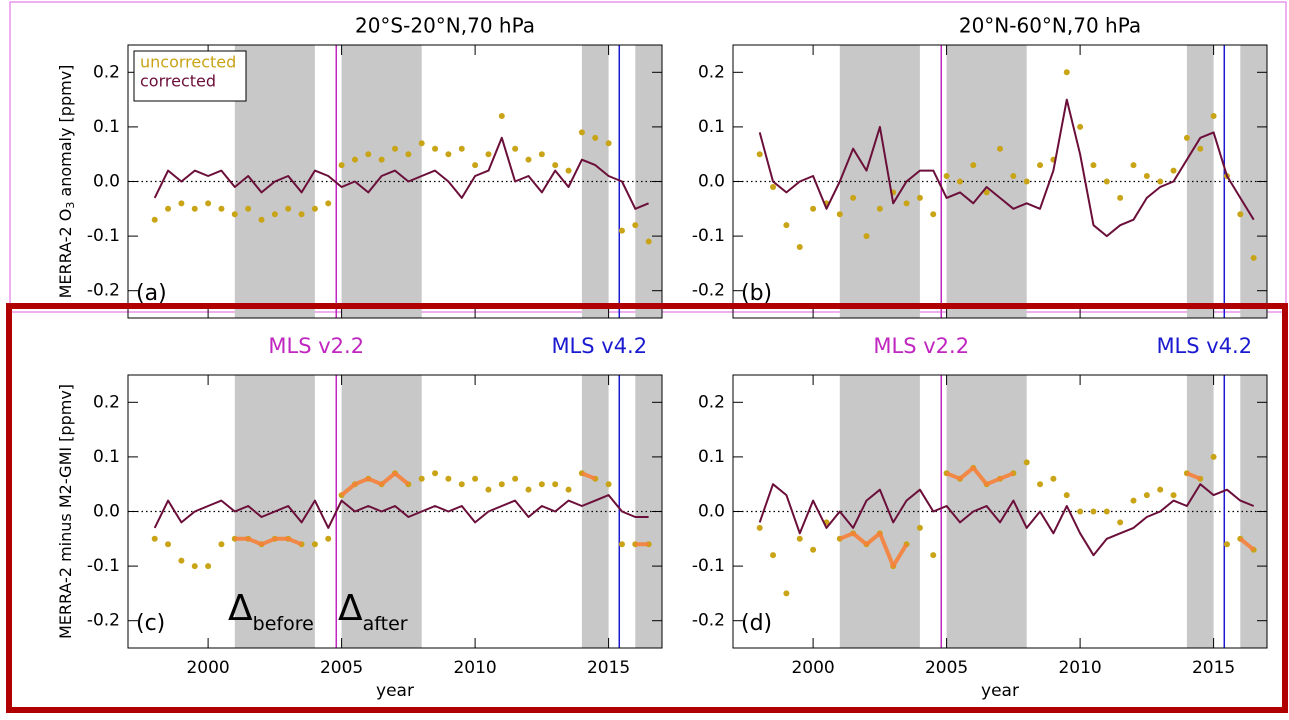 This screenshot has width=1289, height=720. I want to click on delta-subscript: before, so click(283, 624).